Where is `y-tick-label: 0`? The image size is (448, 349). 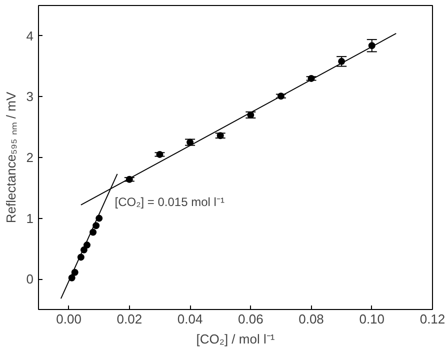 y-tick-label: 0 is located at coordinates (30, 279).